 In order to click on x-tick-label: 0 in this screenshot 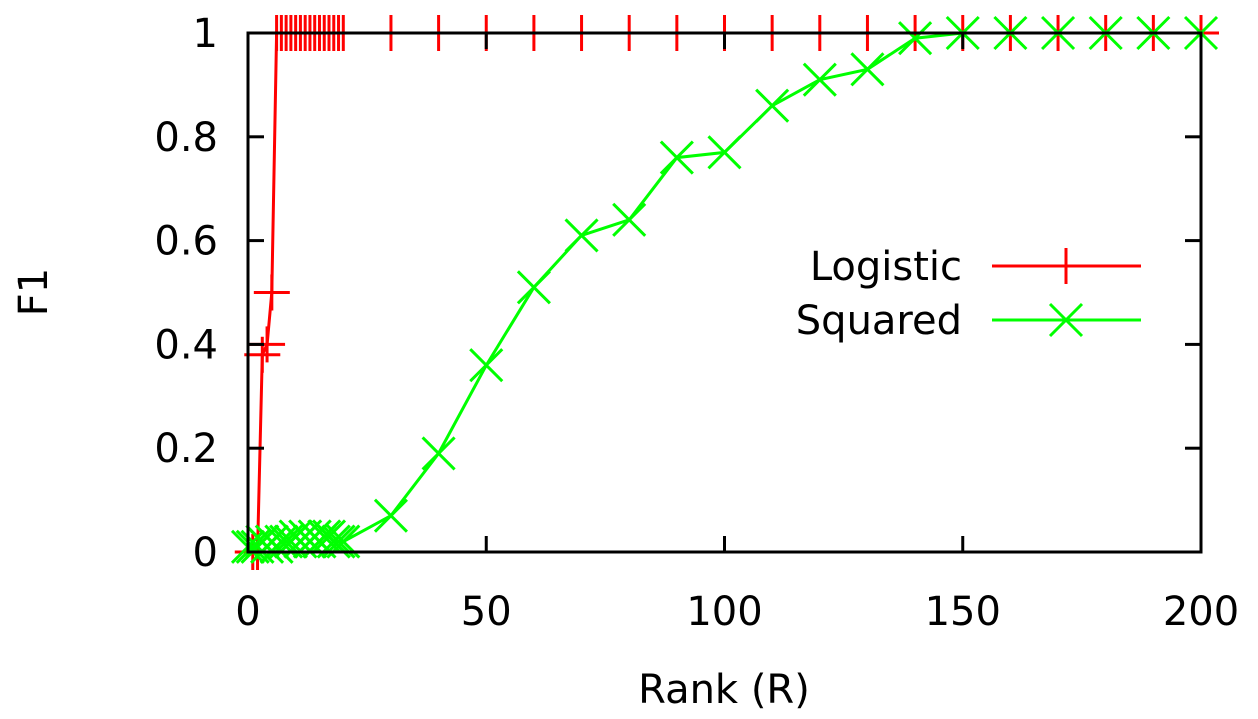, I will do `click(247, 612)`.